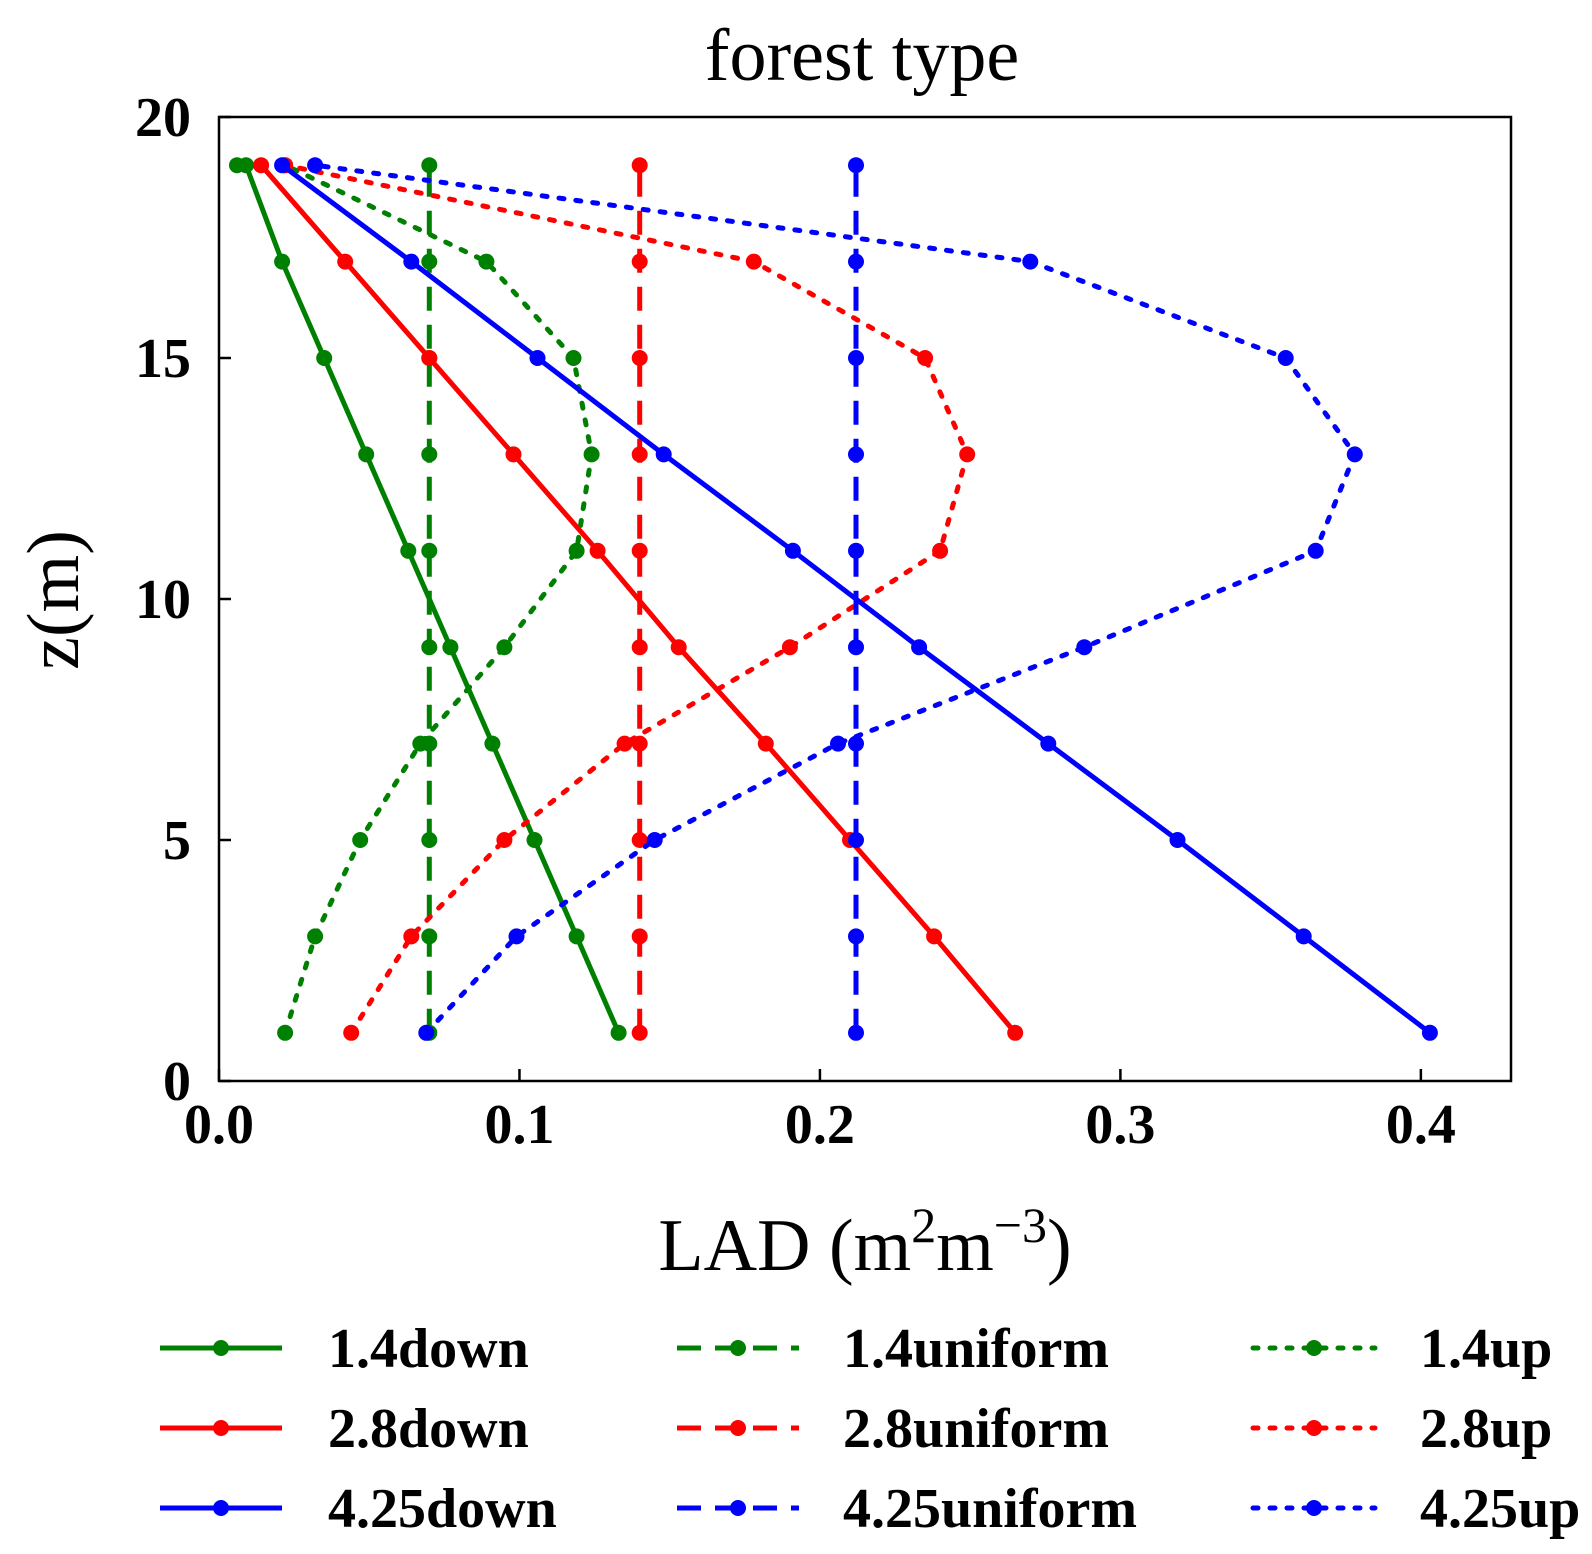 Image resolution: width=1592 pixels, height=1554 pixels. I want to click on legend-entry-4.25down: 4.25down, so click(358, 1509).